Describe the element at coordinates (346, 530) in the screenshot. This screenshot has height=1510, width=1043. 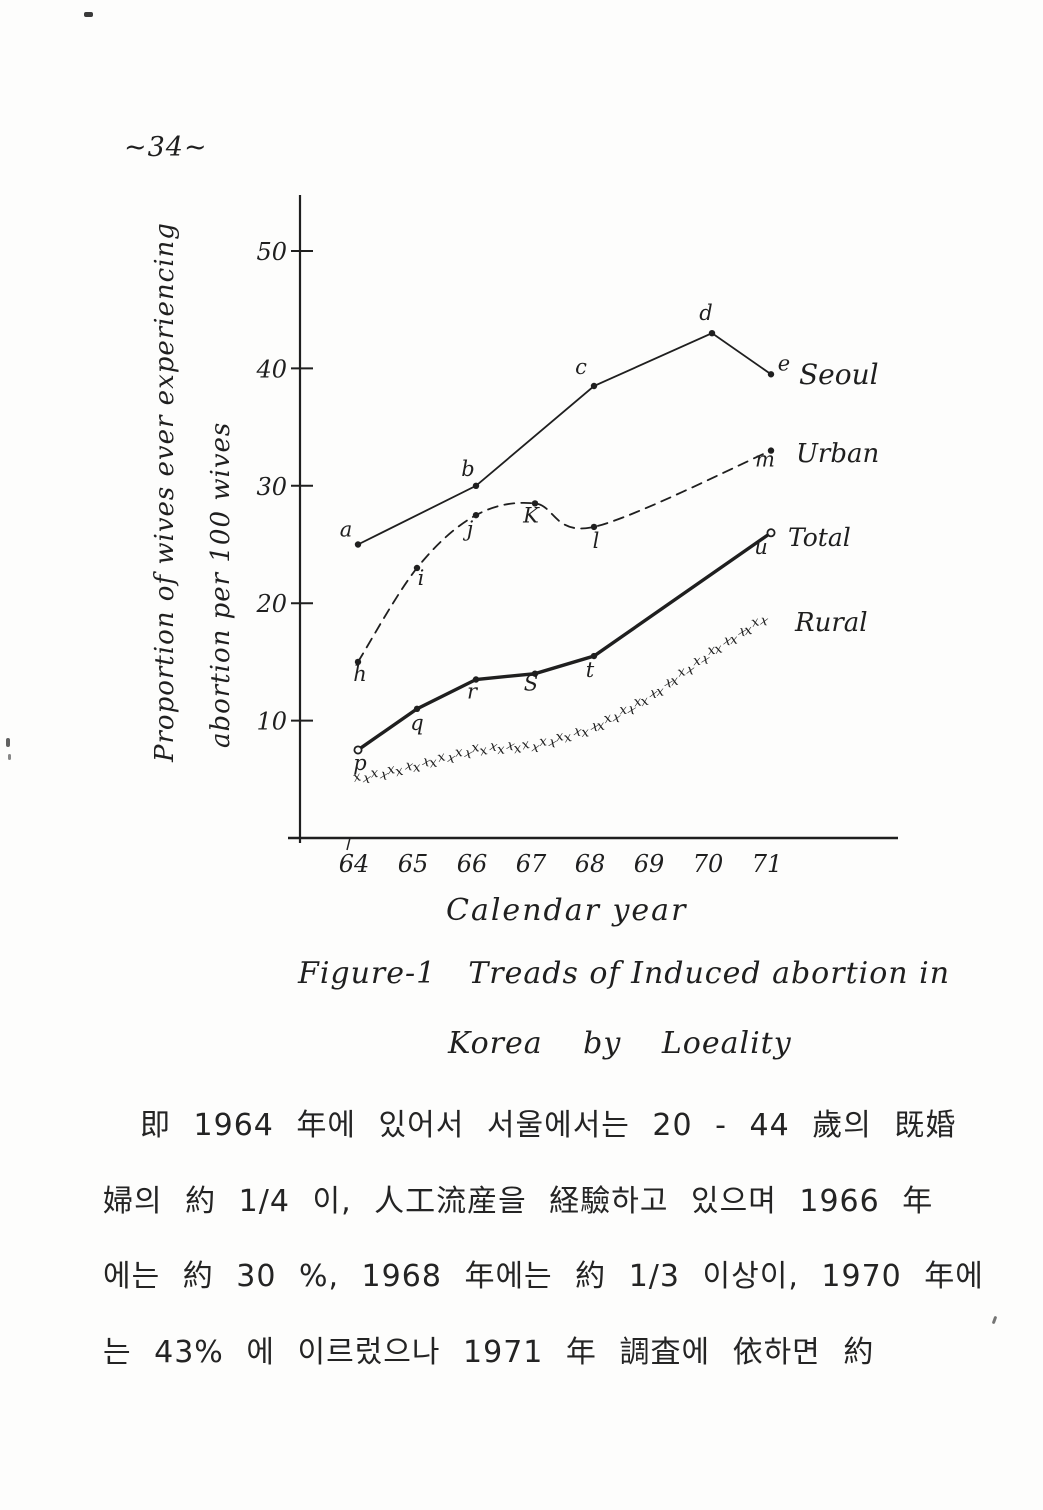
I see `point-label-a: a` at that location.